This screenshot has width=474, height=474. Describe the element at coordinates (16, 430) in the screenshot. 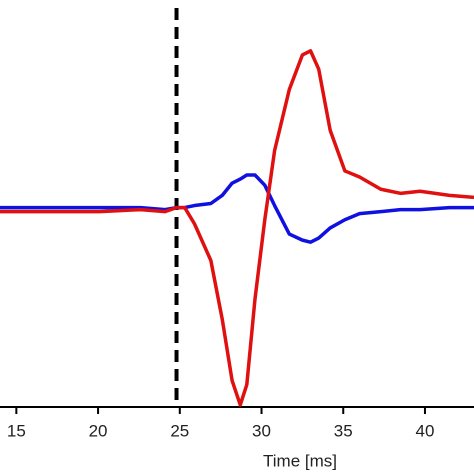

I see `x-tick-label: 15` at that location.